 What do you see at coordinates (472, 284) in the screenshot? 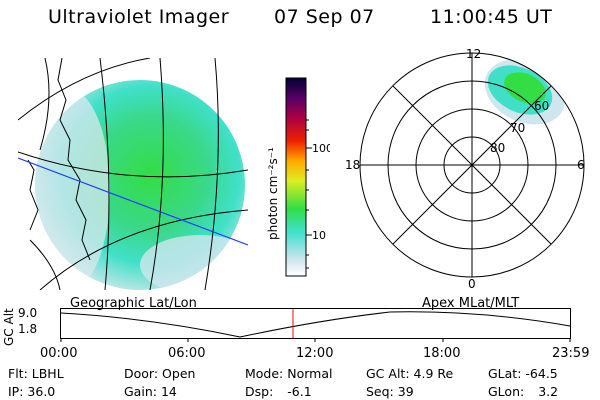
I see `mlt-0: 0` at bounding box center [472, 284].